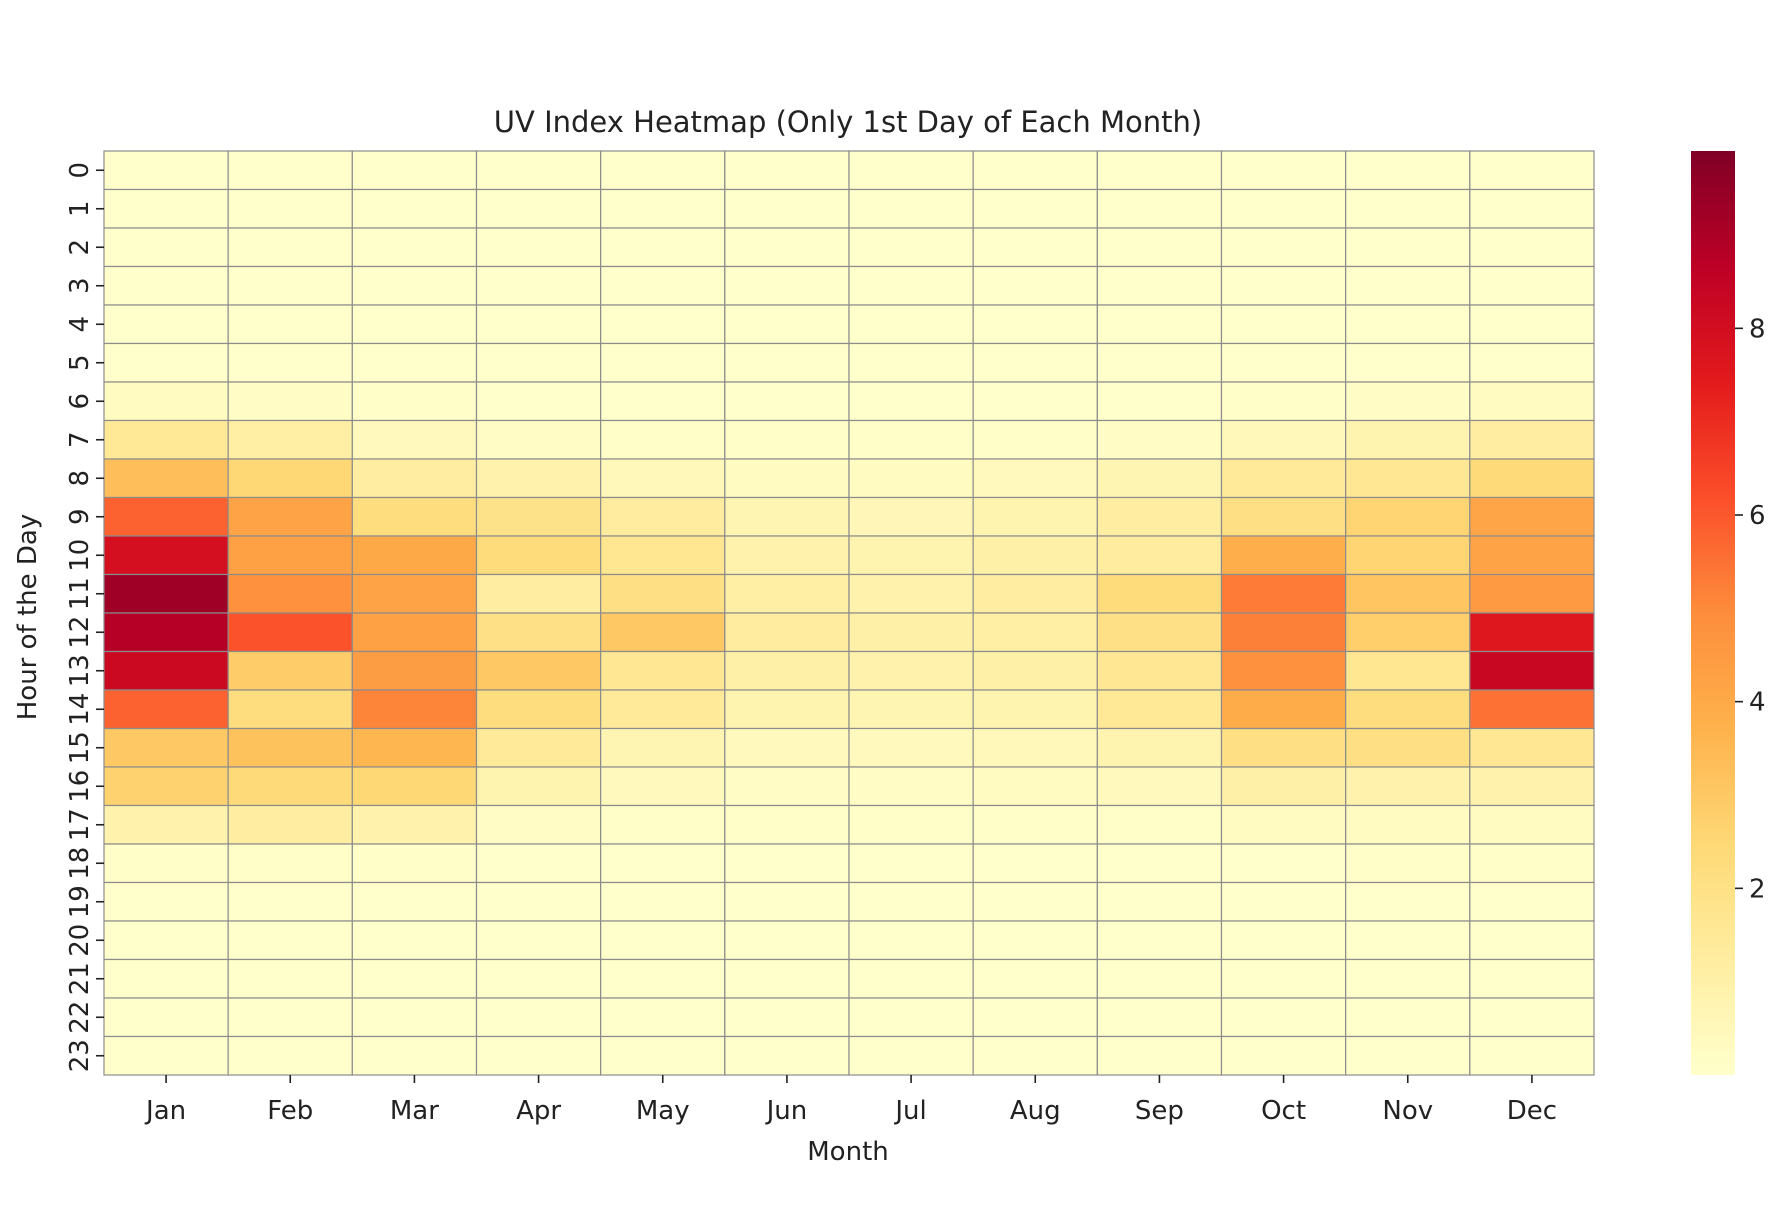 This screenshot has width=1786, height=1220. I want to click on y-tick-label: 5, so click(80, 362).